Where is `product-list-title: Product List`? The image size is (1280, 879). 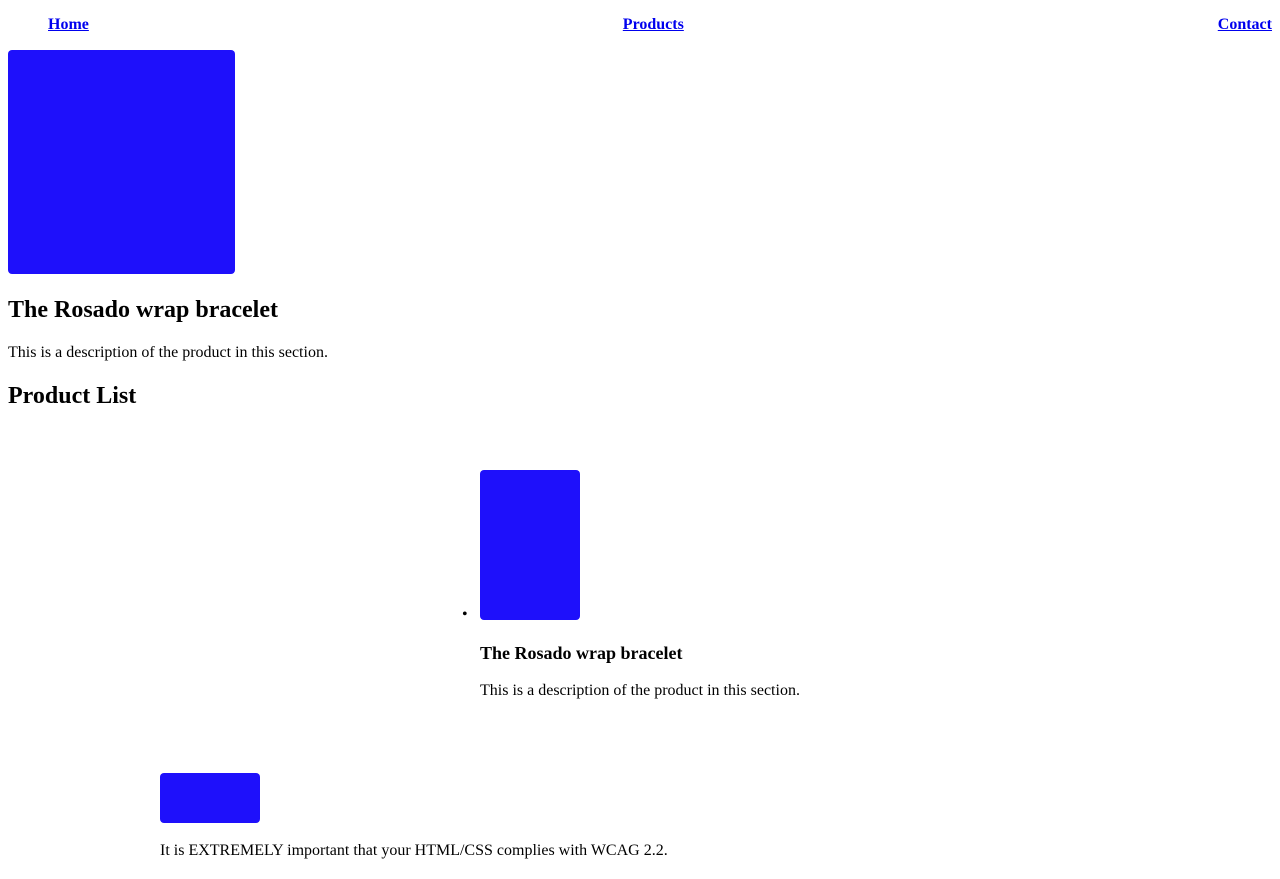 product-list-title: Product List is located at coordinates (72, 396).